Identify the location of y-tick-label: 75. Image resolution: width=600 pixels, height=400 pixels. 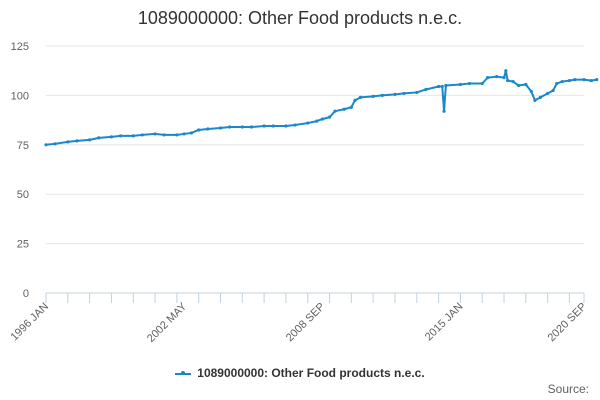
(23, 146).